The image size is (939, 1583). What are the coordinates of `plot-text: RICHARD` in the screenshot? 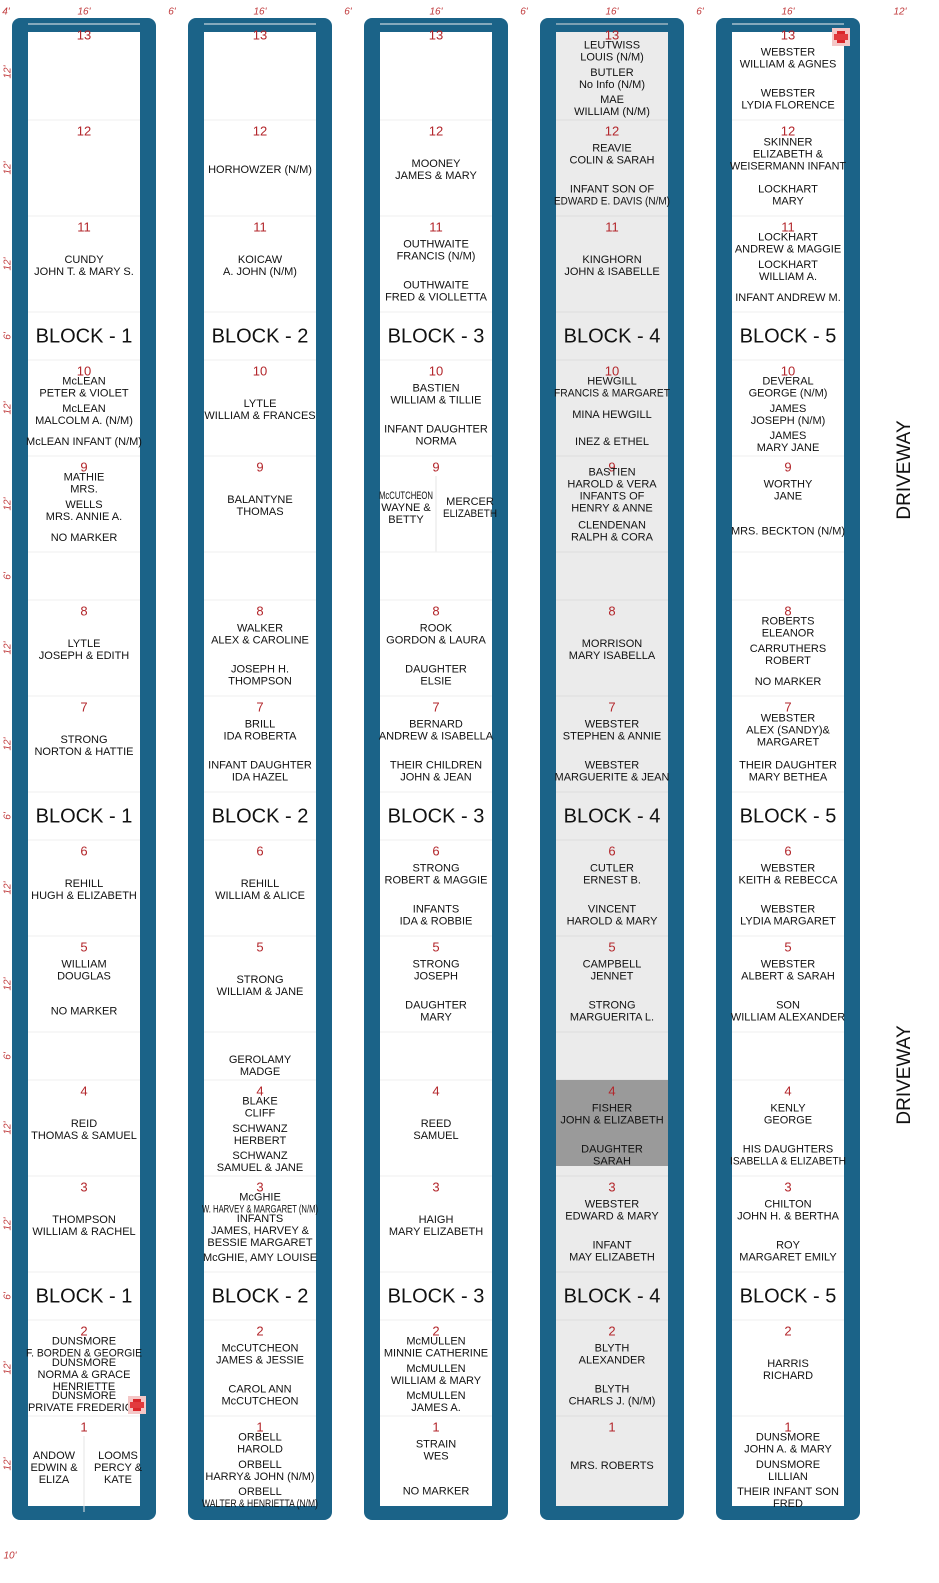 It's located at (788, 1376).